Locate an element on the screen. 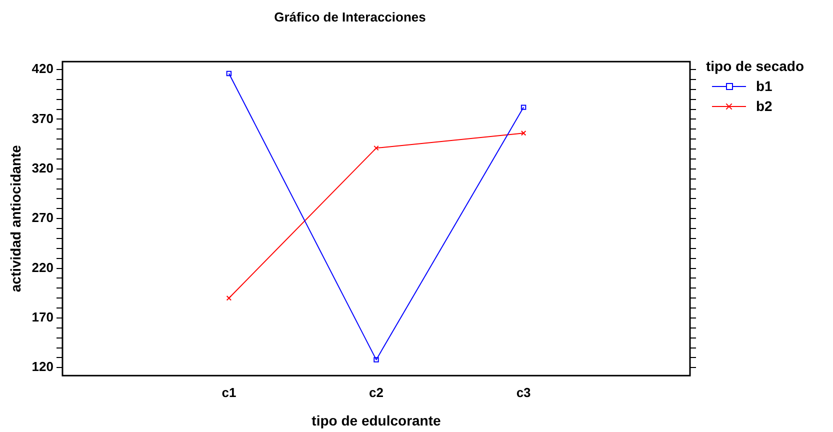  x-tick-label: c2 is located at coordinates (376, 392).